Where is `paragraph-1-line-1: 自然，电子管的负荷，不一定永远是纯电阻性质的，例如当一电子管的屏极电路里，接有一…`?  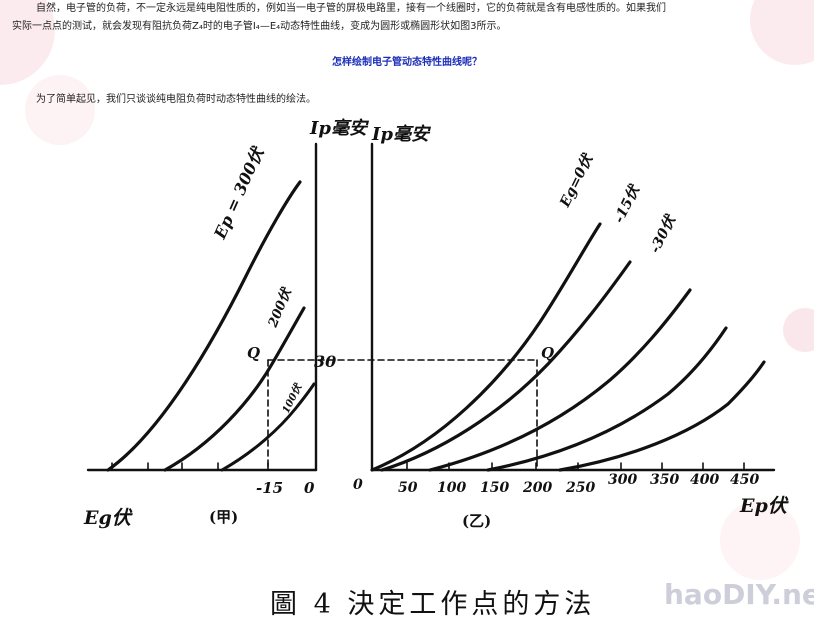
paragraph-1-line-1: 自然，电子管的负荷，不一定永远是纯电阻性质的，例如当一电子管的屏极电路里，接有一… is located at coordinates (351, 8).